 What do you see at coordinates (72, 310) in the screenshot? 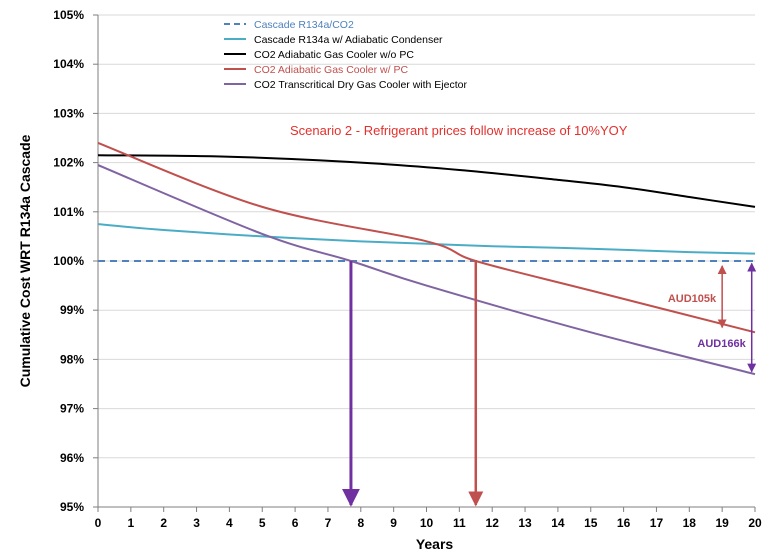
I see `y-tick-label: 99%` at bounding box center [72, 310].